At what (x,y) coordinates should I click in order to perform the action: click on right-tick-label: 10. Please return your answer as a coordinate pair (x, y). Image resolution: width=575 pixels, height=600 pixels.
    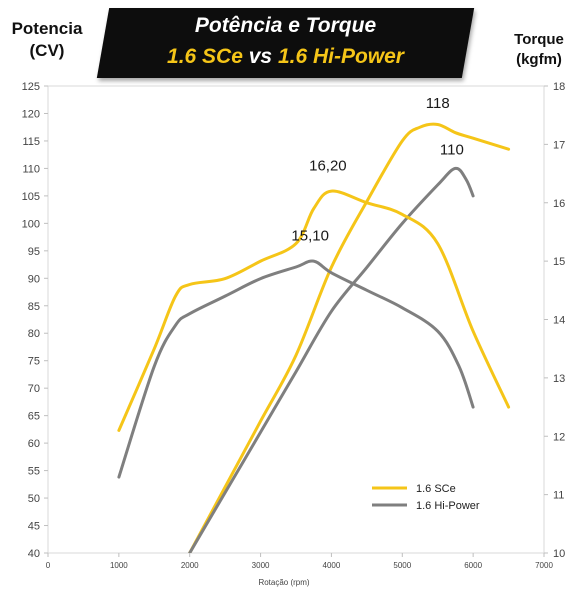
    Looking at the image, I should click on (559, 554).